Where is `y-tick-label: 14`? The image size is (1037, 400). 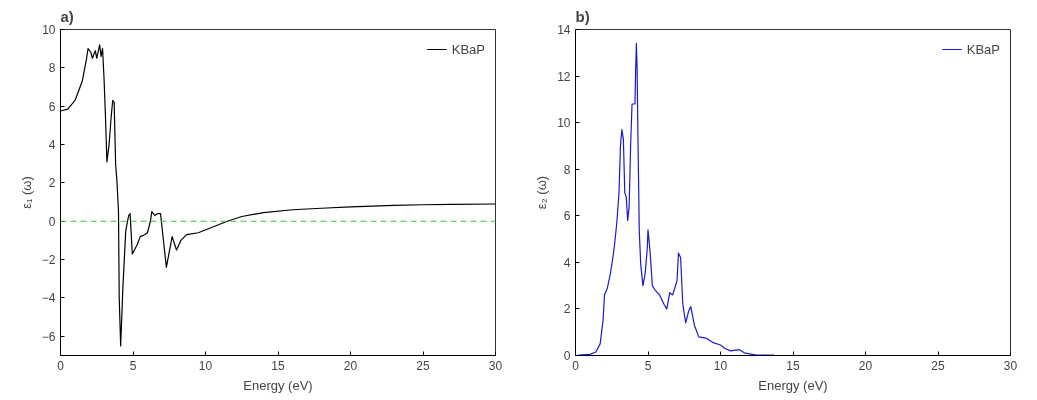 y-tick-label: 14 is located at coordinates (564, 30).